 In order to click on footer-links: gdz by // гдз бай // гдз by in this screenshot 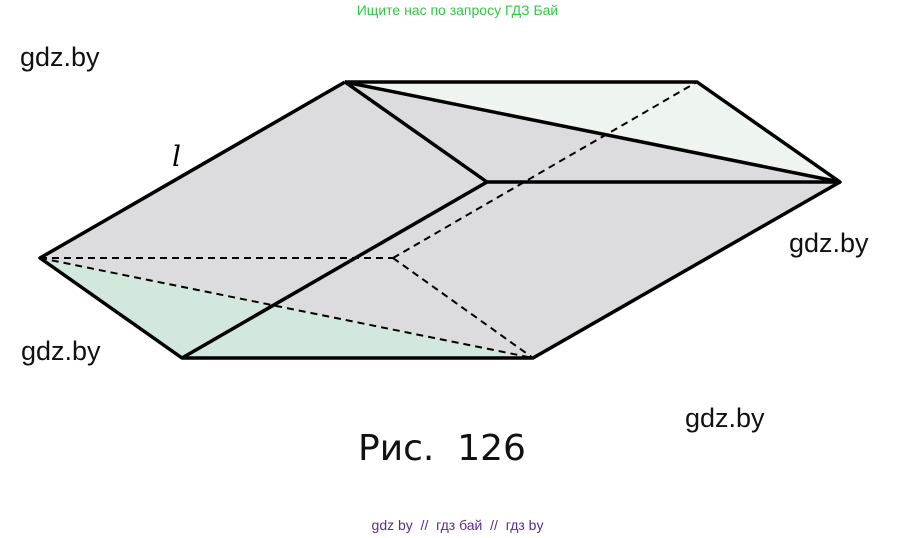, I will do `click(457, 525)`.